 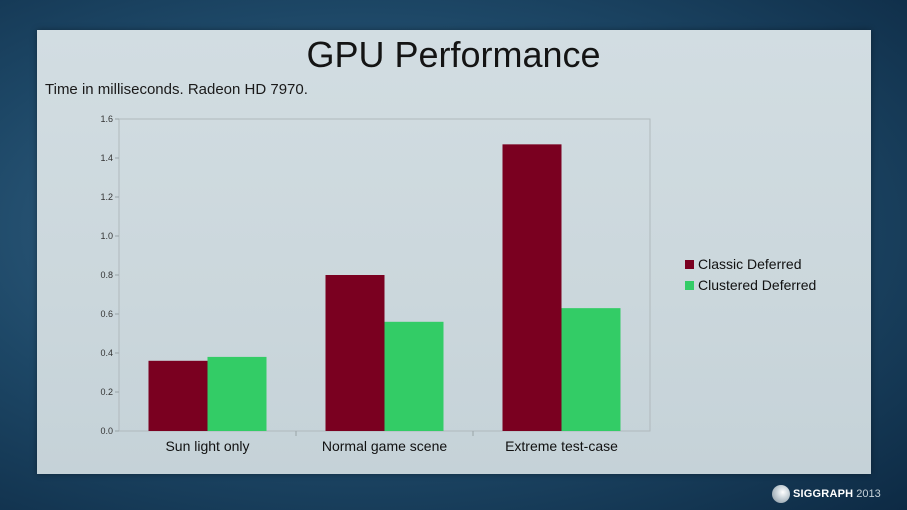 What do you see at coordinates (106, 314) in the screenshot?
I see `y-tick-label: 0.6` at bounding box center [106, 314].